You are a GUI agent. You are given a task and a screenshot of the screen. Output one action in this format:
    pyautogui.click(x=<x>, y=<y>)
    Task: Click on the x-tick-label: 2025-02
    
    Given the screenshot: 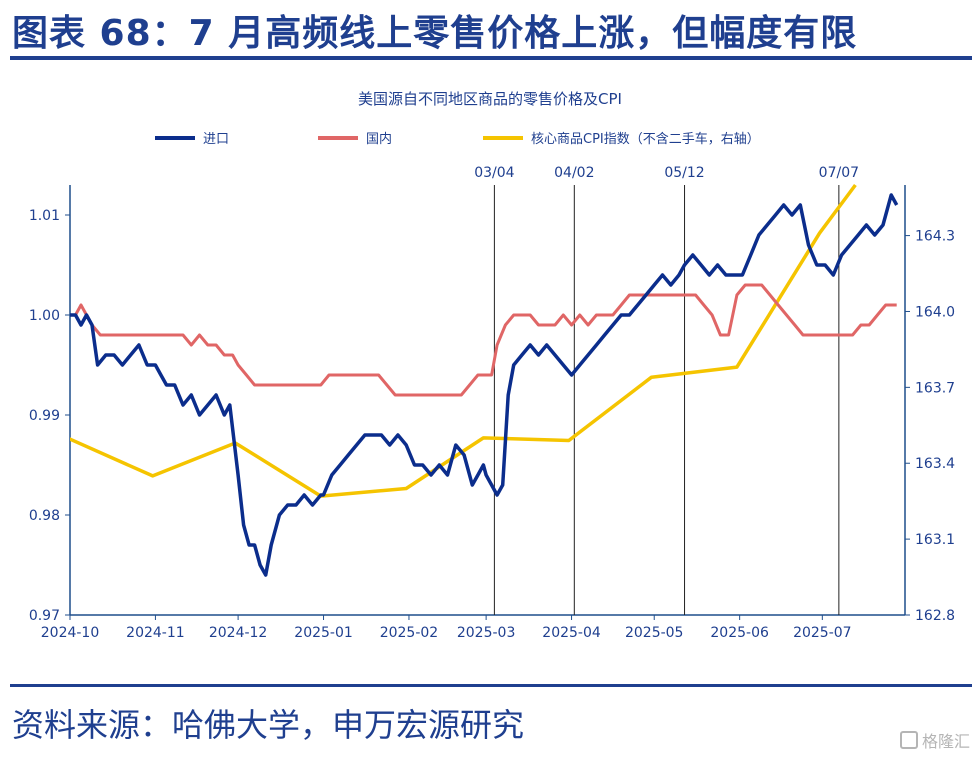 What is the action you would take?
    pyautogui.click(x=409, y=633)
    